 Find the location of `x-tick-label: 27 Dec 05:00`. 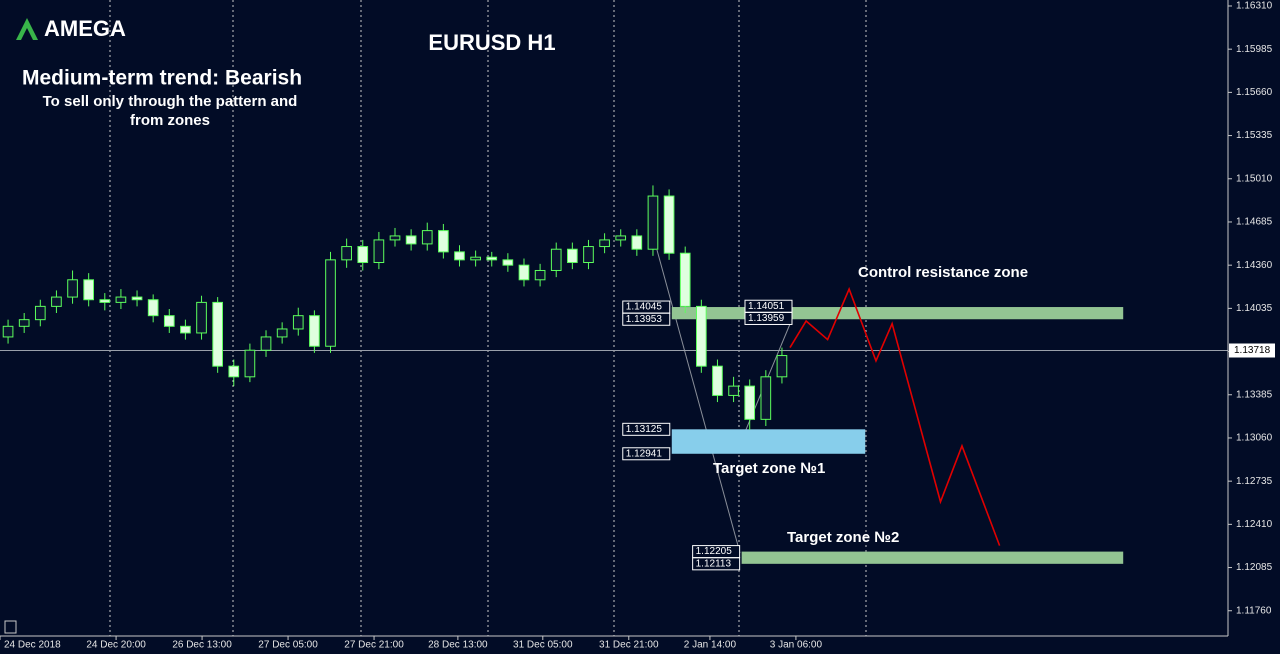

x-tick-label: 27 Dec 05:00 is located at coordinates (288, 645).